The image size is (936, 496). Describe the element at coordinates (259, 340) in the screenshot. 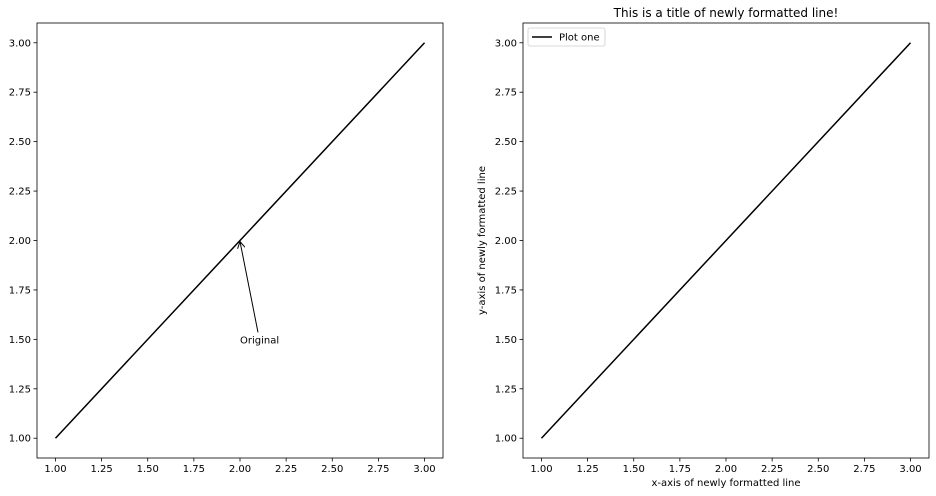

I see `annotation-label: Original` at that location.